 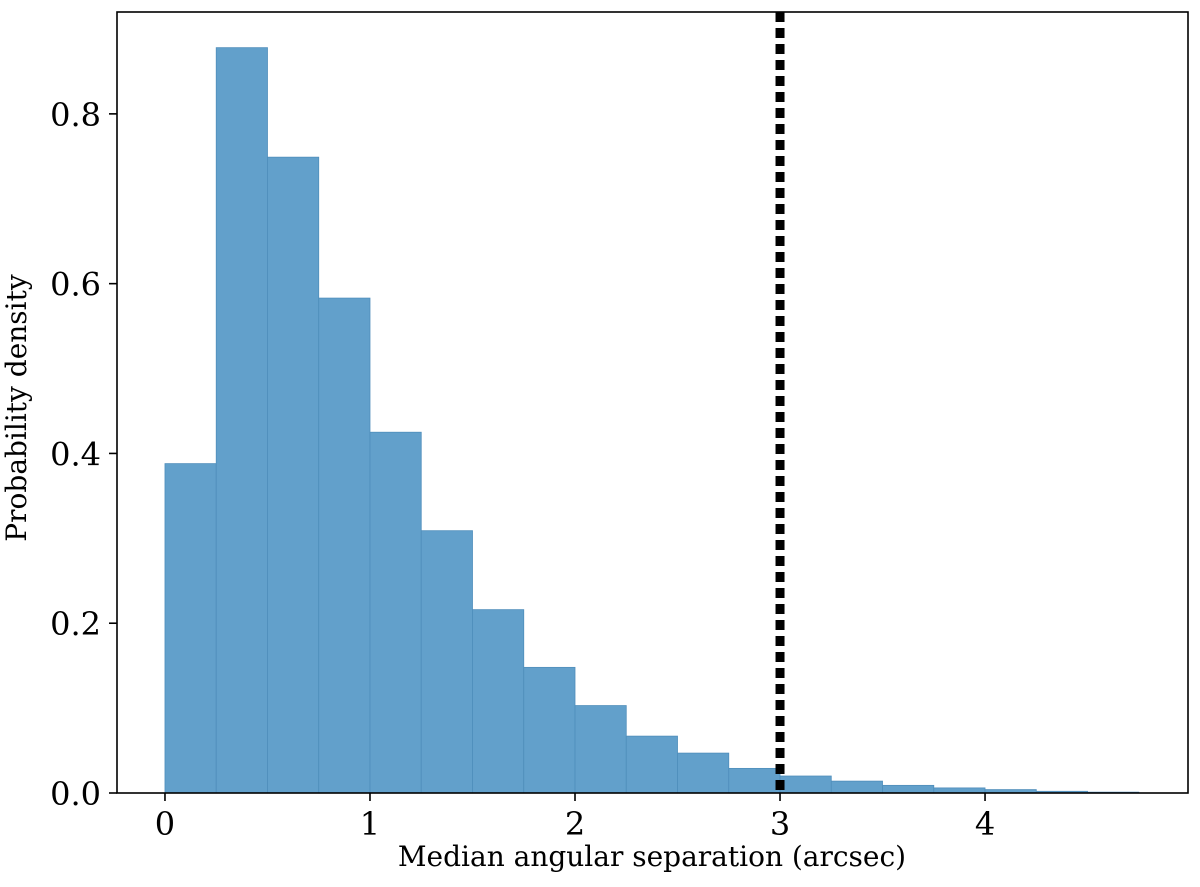 What do you see at coordinates (75, 115) in the screenshot?
I see `y-tick-label: 0.8` at bounding box center [75, 115].